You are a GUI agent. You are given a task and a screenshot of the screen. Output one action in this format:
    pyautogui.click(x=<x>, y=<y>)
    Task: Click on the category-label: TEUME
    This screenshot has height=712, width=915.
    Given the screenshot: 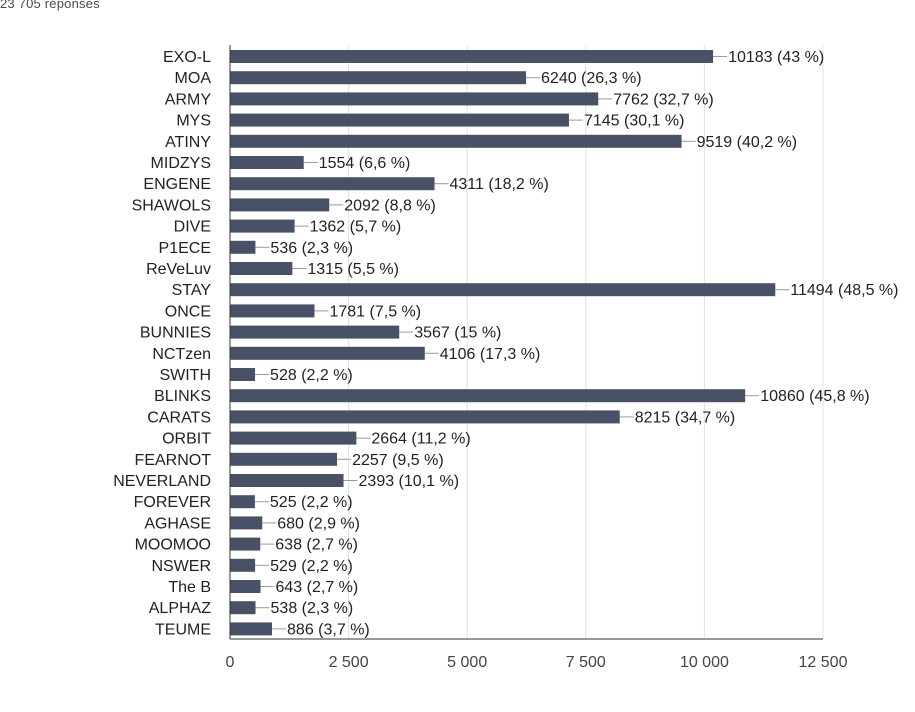 What is the action you would take?
    pyautogui.click(x=183, y=629)
    